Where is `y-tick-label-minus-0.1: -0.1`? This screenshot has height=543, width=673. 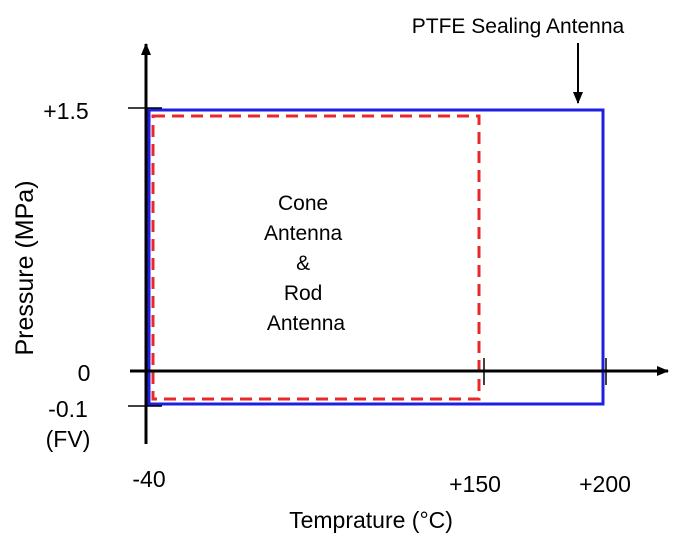 y-tick-label-minus-0.1: -0.1 is located at coordinates (68, 409).